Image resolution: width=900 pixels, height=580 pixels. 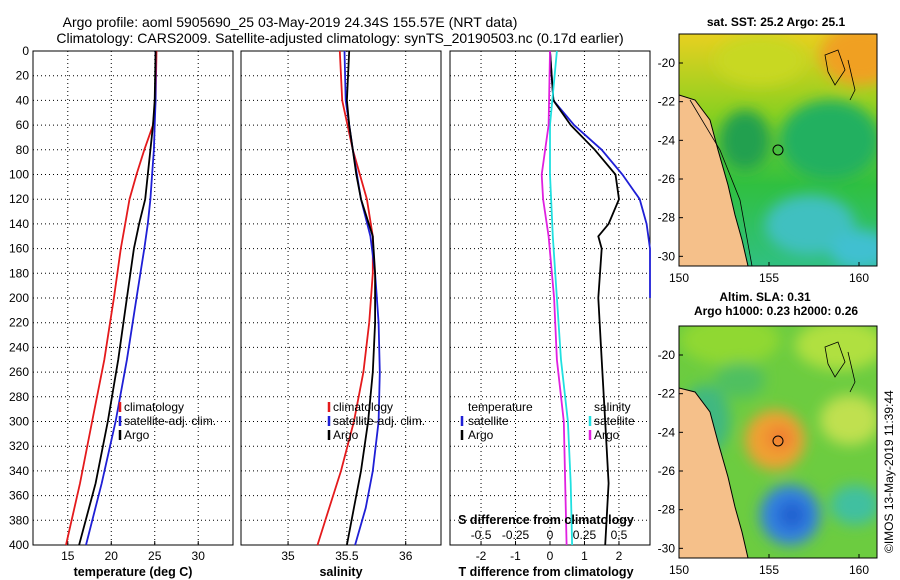 What do you see at coordinates (23, 150) in the screenshot?
I see `depth-tick-label: 80` at bounding box center [23, 150].